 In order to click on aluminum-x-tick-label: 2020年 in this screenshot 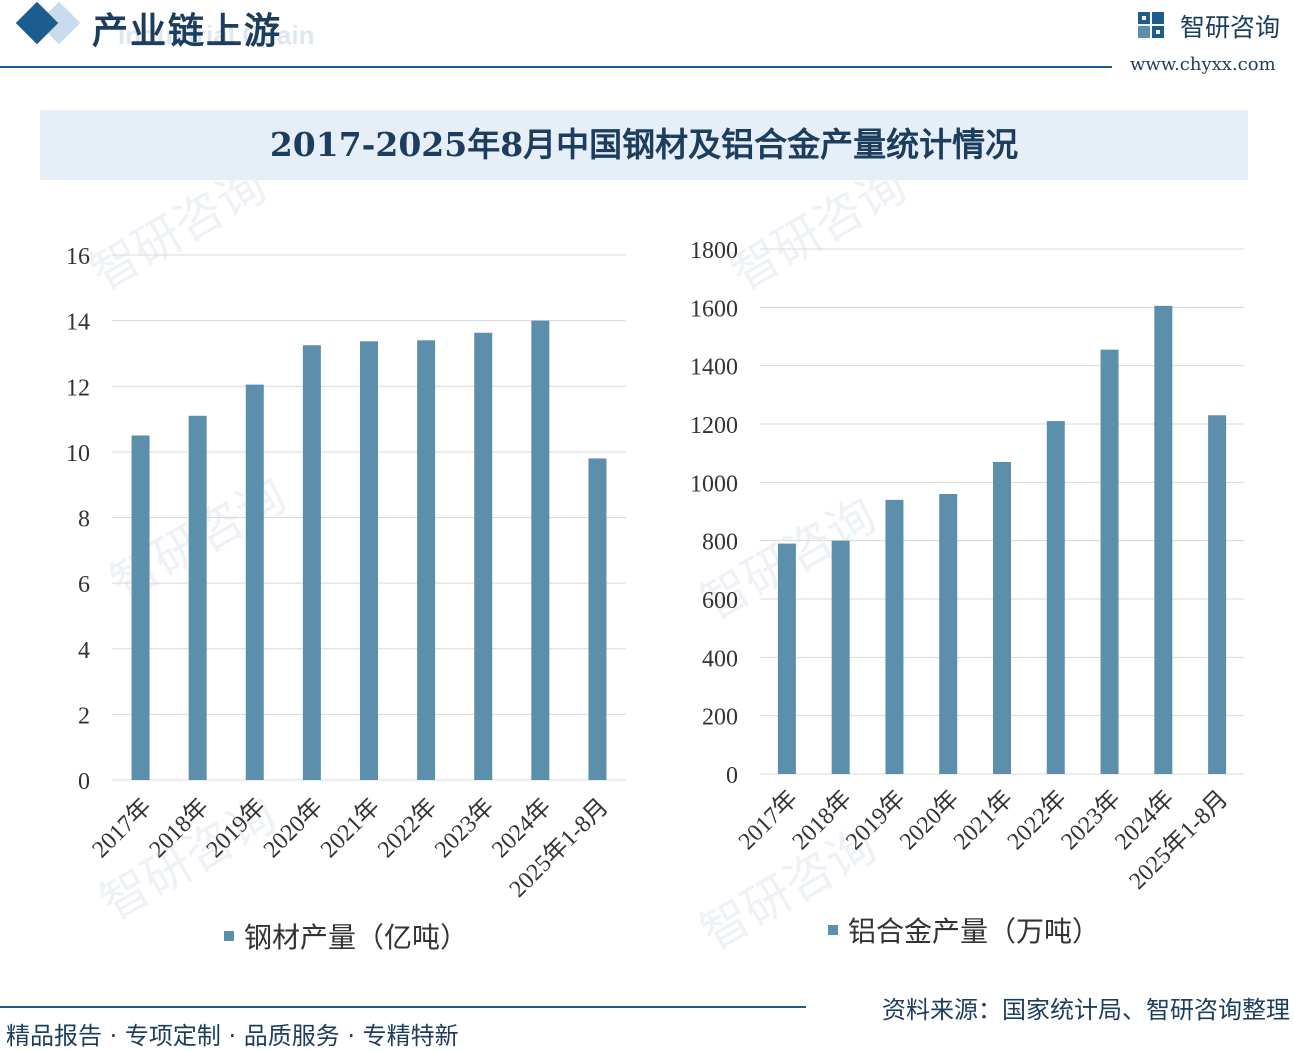, I will do `click(929, 820)`.